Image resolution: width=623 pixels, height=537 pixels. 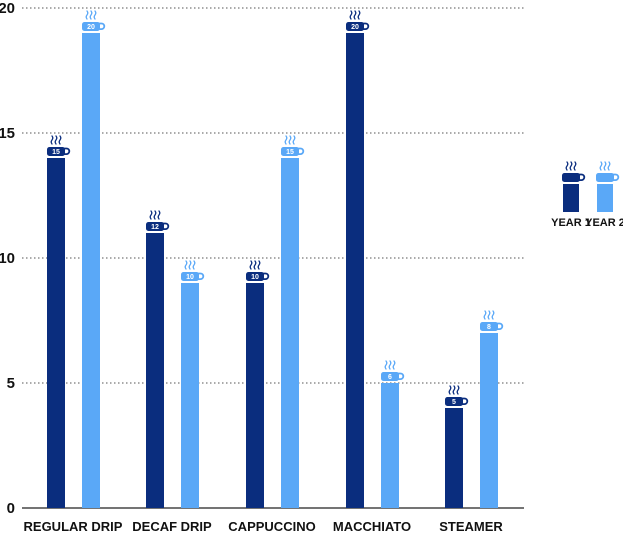 What do you see at coordinates (11, 508) in the screenshot?
I see `y-tick-label: 0` at bounding box center [11, 508].